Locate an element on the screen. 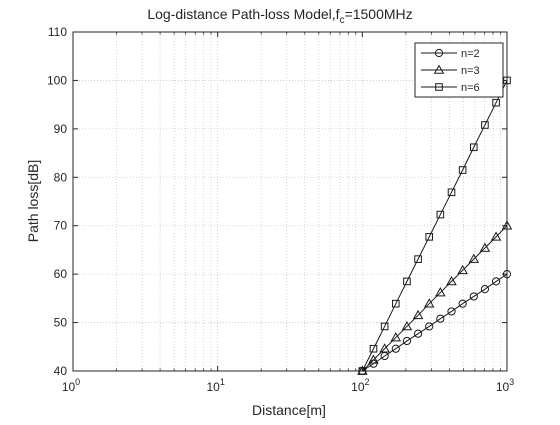  y-tick-label: 110 is located at coordinates (57, 32).